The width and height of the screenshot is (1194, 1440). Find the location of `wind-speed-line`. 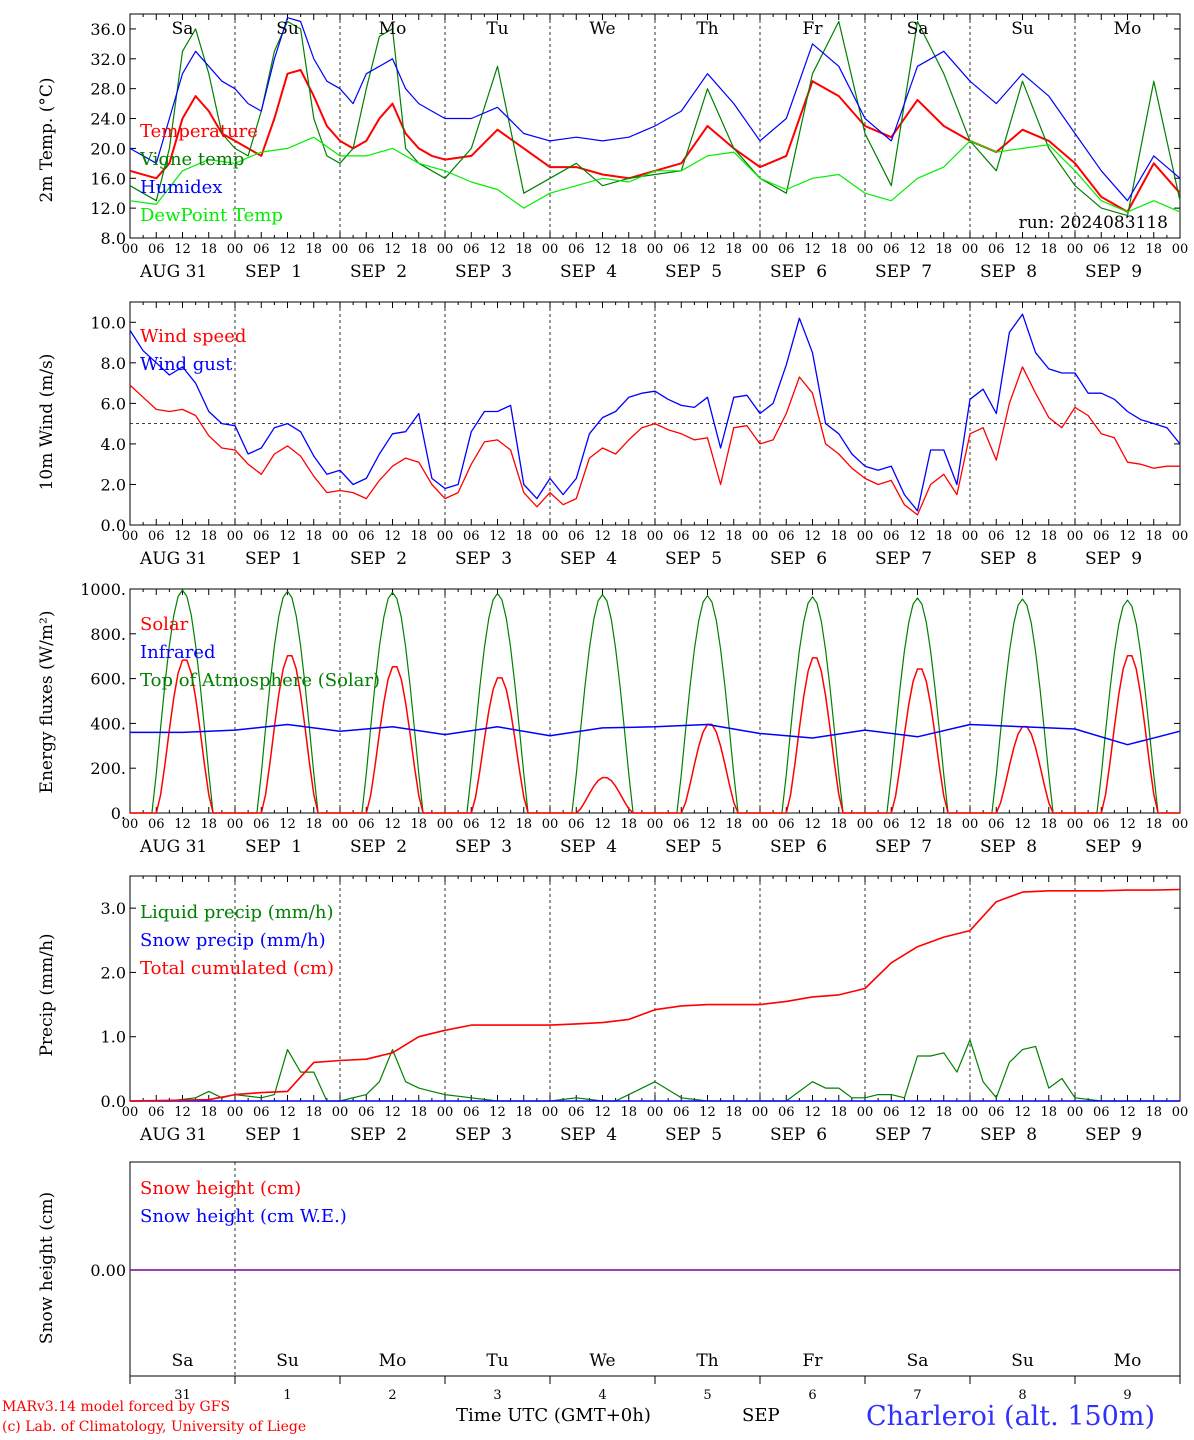

wind-speed-line is located at coordinates (654, 441).